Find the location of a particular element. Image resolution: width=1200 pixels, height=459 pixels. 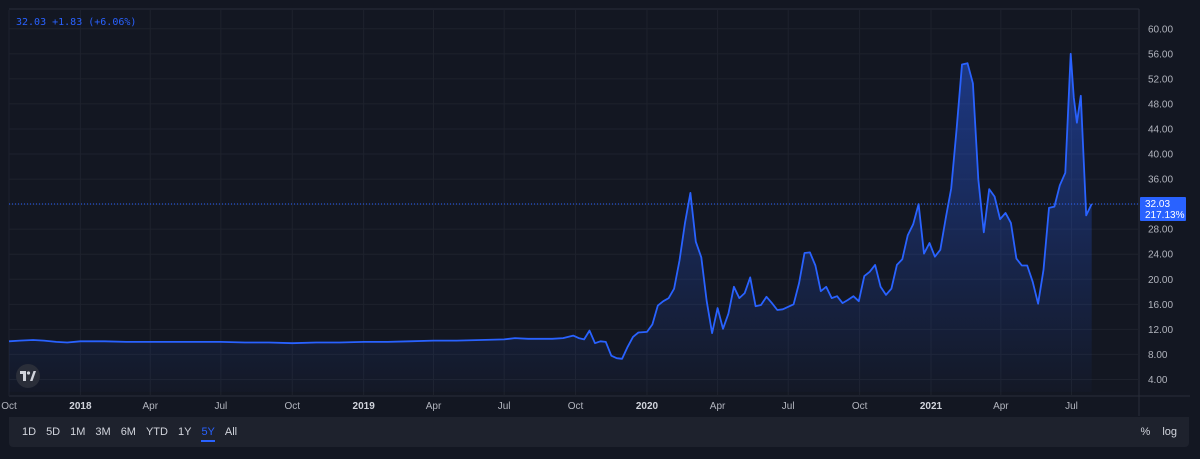

y-tick-label: 36.00 is located at coordinates (1160, 180).